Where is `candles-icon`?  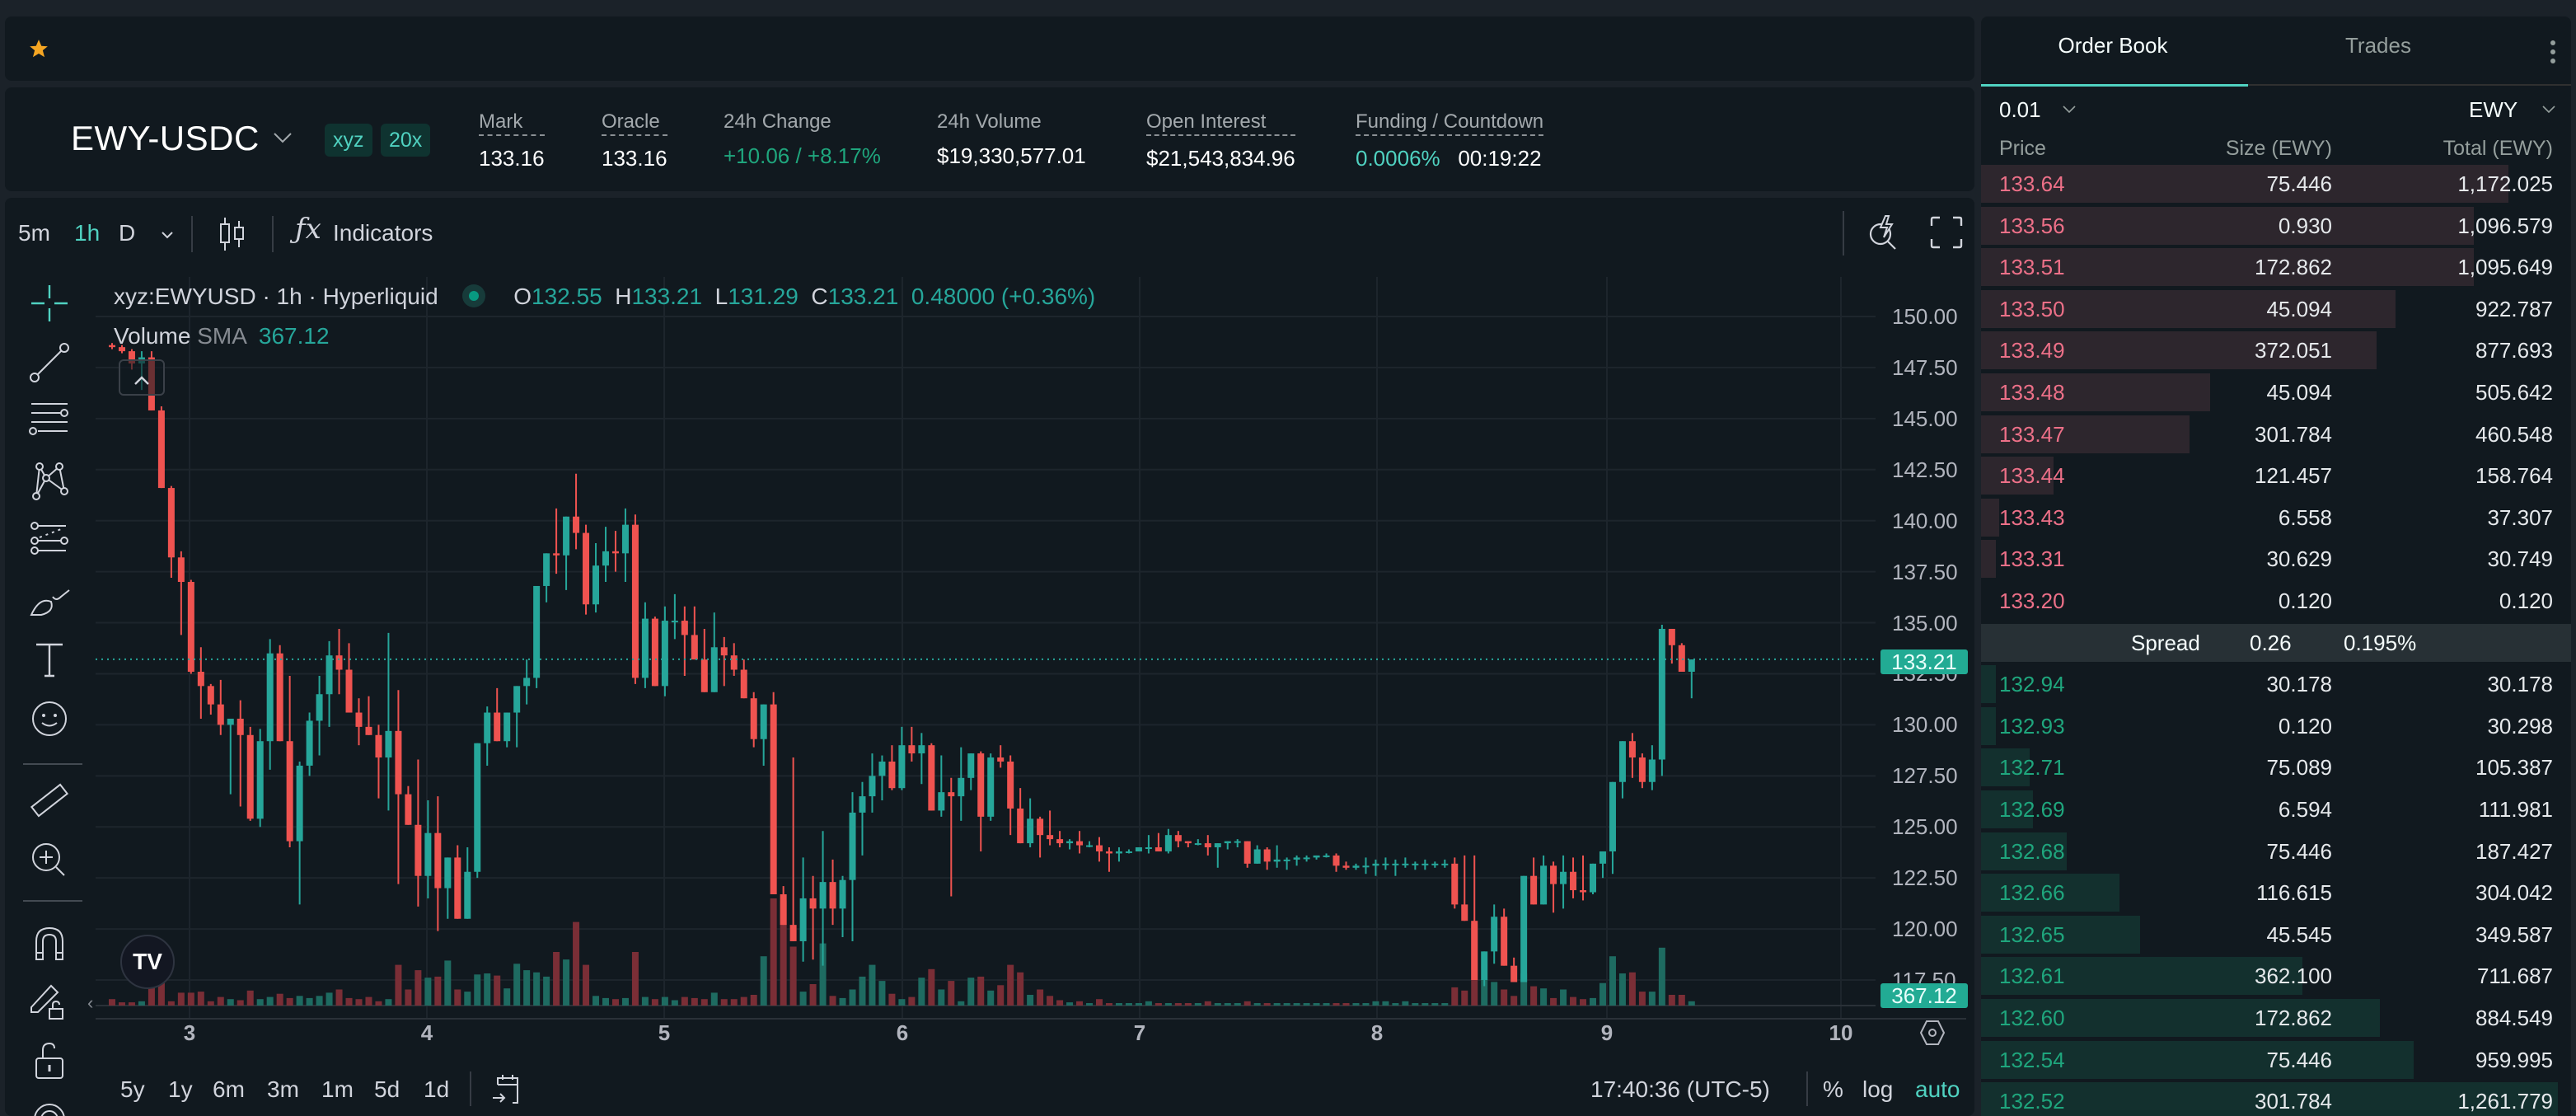
candles-icon is located at coordinates (232, 234).